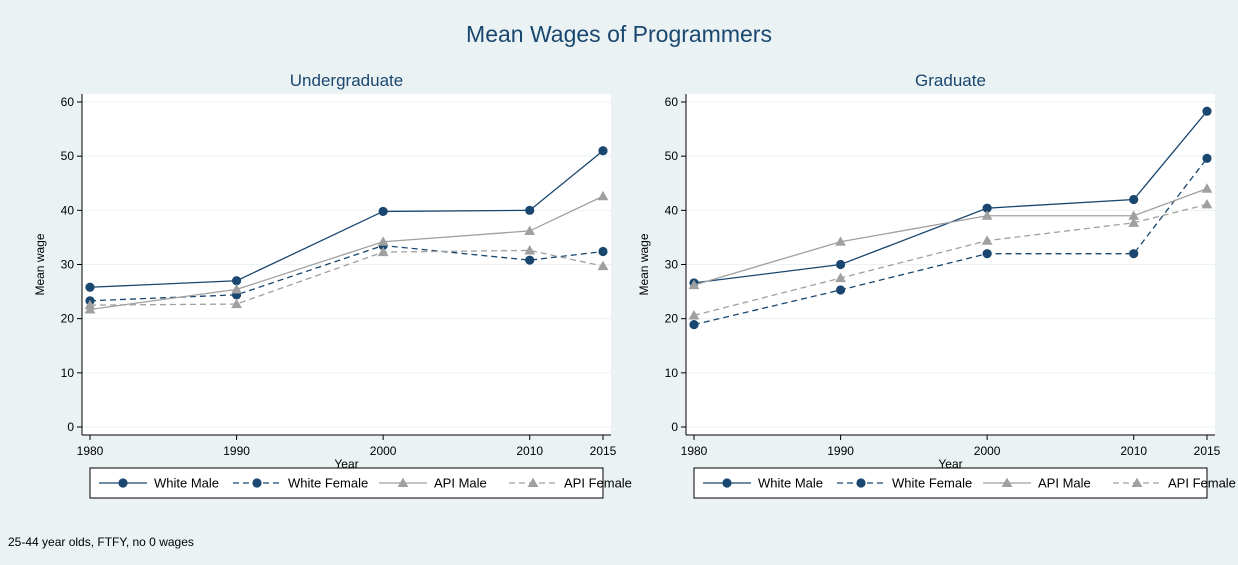 Image resolution: width=1238 pixels, height=565 pixels. What do you see at coordinates (346, 80) in the screenshot?
I see `undergraduate-chart-title: Undergraduate` at bounding box center [346, 80].